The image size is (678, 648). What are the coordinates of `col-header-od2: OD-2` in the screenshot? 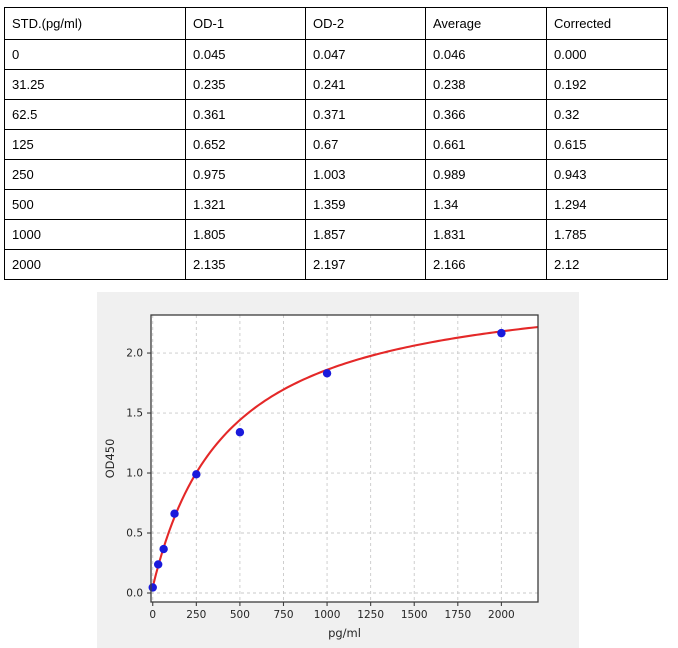 It's located at (365, 23).